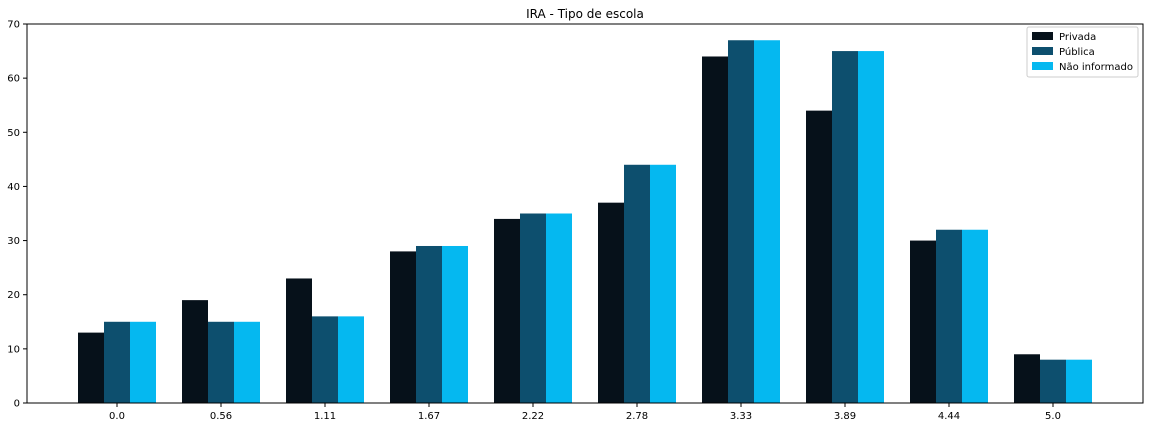 The width and height of the screenshot is (1153, 431). I want to click on x-tick-label: 0.0, so click(117, 416).